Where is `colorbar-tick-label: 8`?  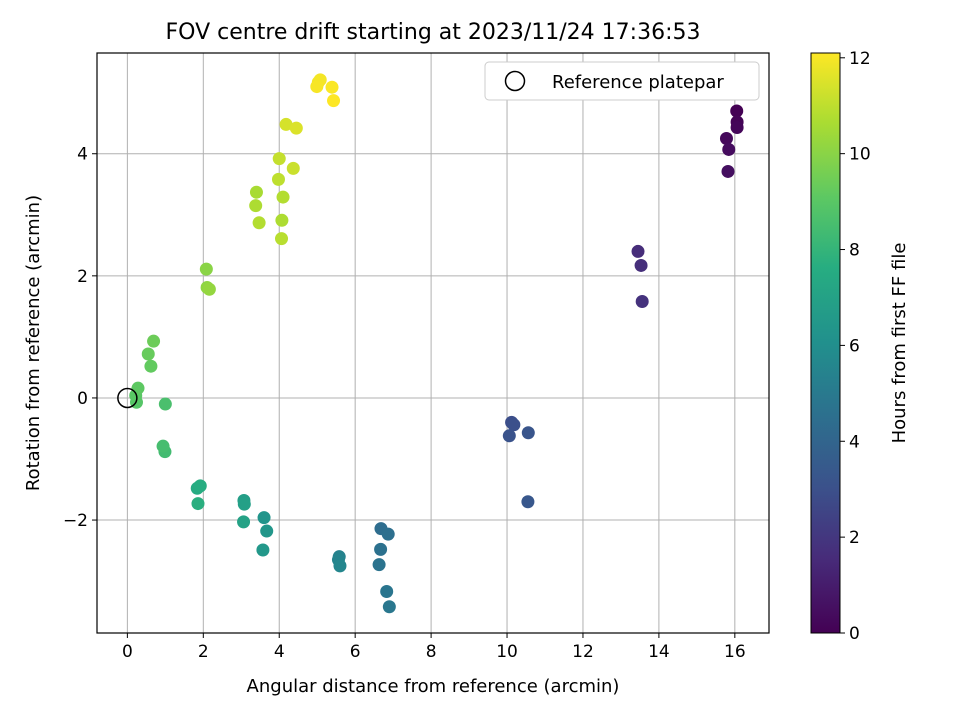
colorbar-tick-label: 8 is located at coordinates (854, 251).